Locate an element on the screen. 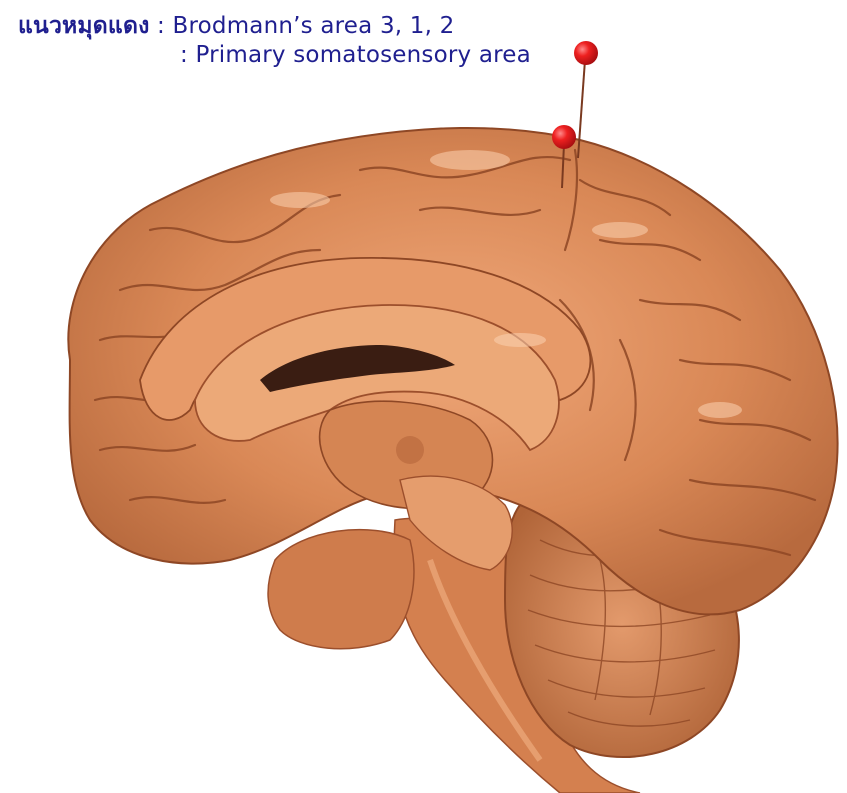 Image resolution: width=847 pixels, height=793 pixels. corpus-callosum is located at coordinates (377, 378).